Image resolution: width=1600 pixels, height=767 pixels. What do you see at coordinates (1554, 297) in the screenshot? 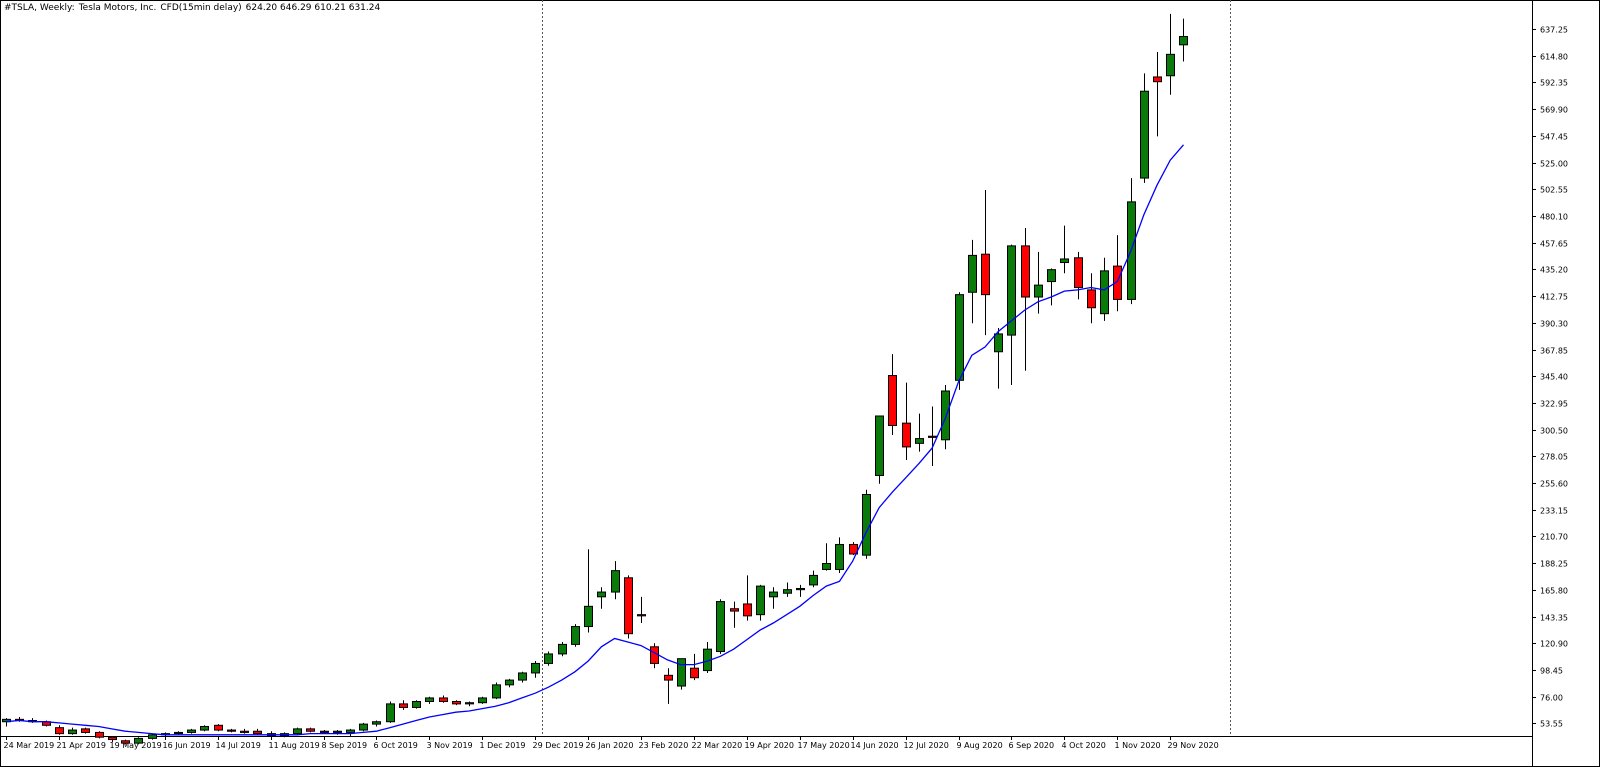
I see `price-tick-label: 412.75` at bounding box center [1554, 297].